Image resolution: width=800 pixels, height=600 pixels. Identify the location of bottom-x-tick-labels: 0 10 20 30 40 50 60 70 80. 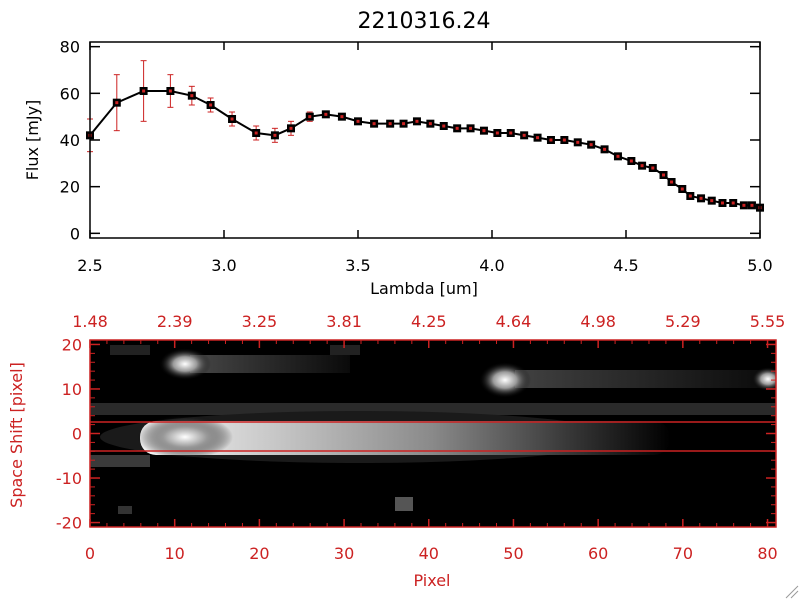
(431, 553).